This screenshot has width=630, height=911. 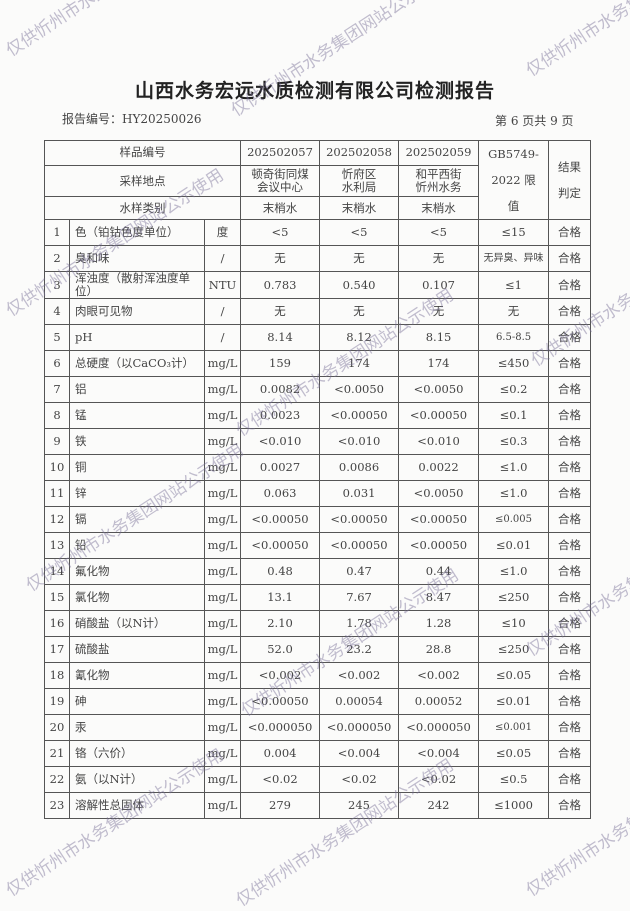 What do you see at coordinates (142, 181) in the screenshot?
I see `site-label: 采样地点` at bounding box center [142, 181].